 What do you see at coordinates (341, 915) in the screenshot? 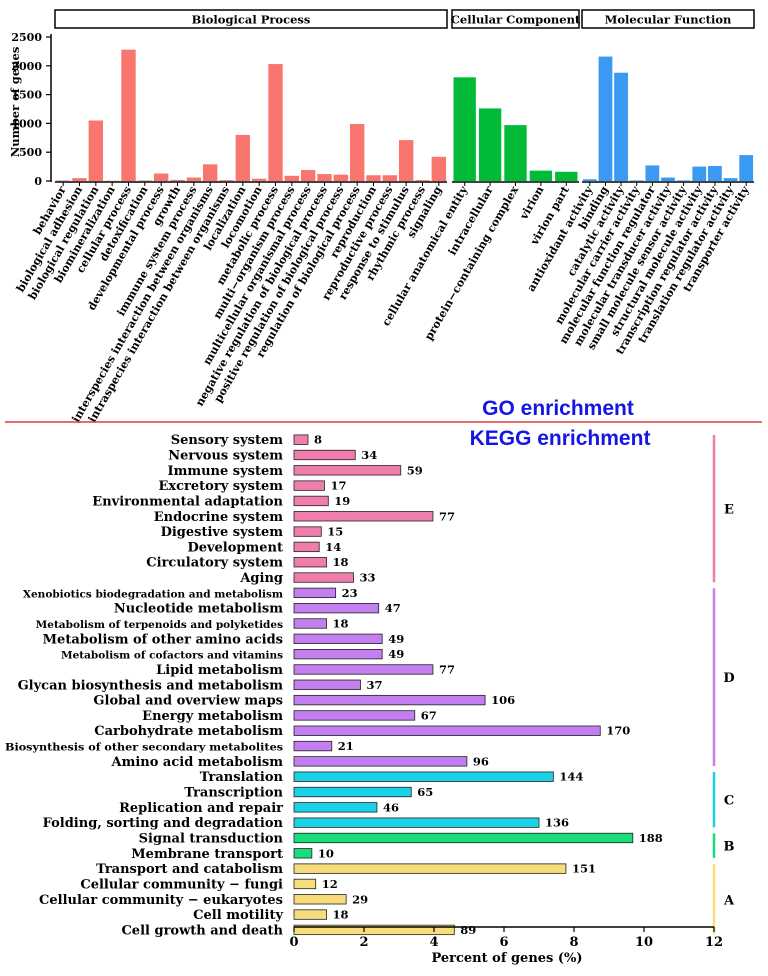
I see `kegg-count-label: 18` at bounding box center [341, 915].